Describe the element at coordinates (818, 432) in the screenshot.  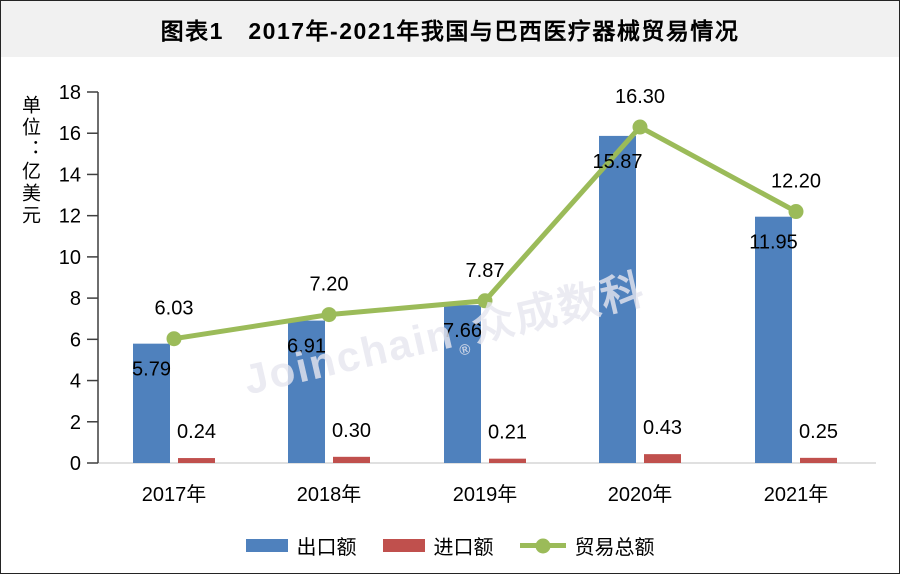
I see `import-value-label-4: 0.25` at that location.